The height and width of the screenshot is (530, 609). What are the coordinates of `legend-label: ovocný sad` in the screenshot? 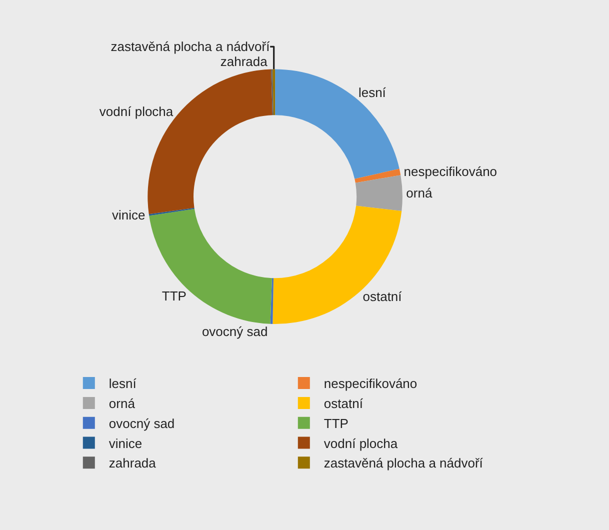 It's located at (141, 423).